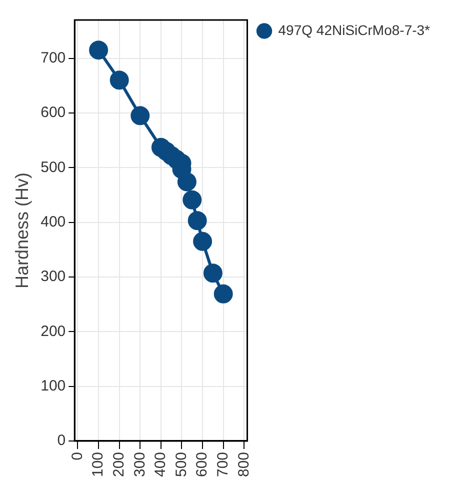 Image resolution: width=452 pixels, height=488 pixels. Describe the element at coordinates (354, 30) in the screenshot. I see `legend-label: 497Q 42NiSiCrMo8-7-3*` at that location.